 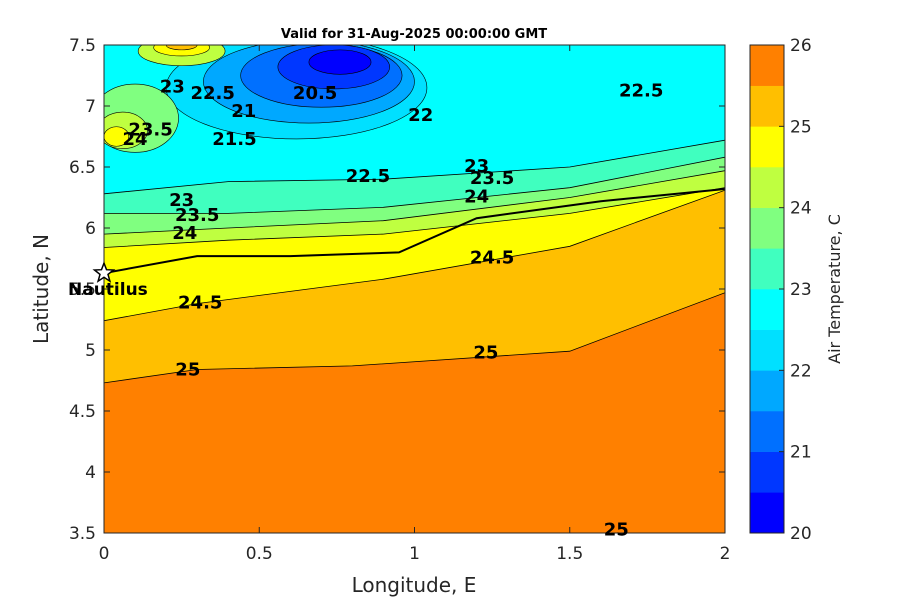 What do you see at coordinates (90, 351) in the screenshot?
I see `y-tick-label: 5` at bounding box center [90, 351].